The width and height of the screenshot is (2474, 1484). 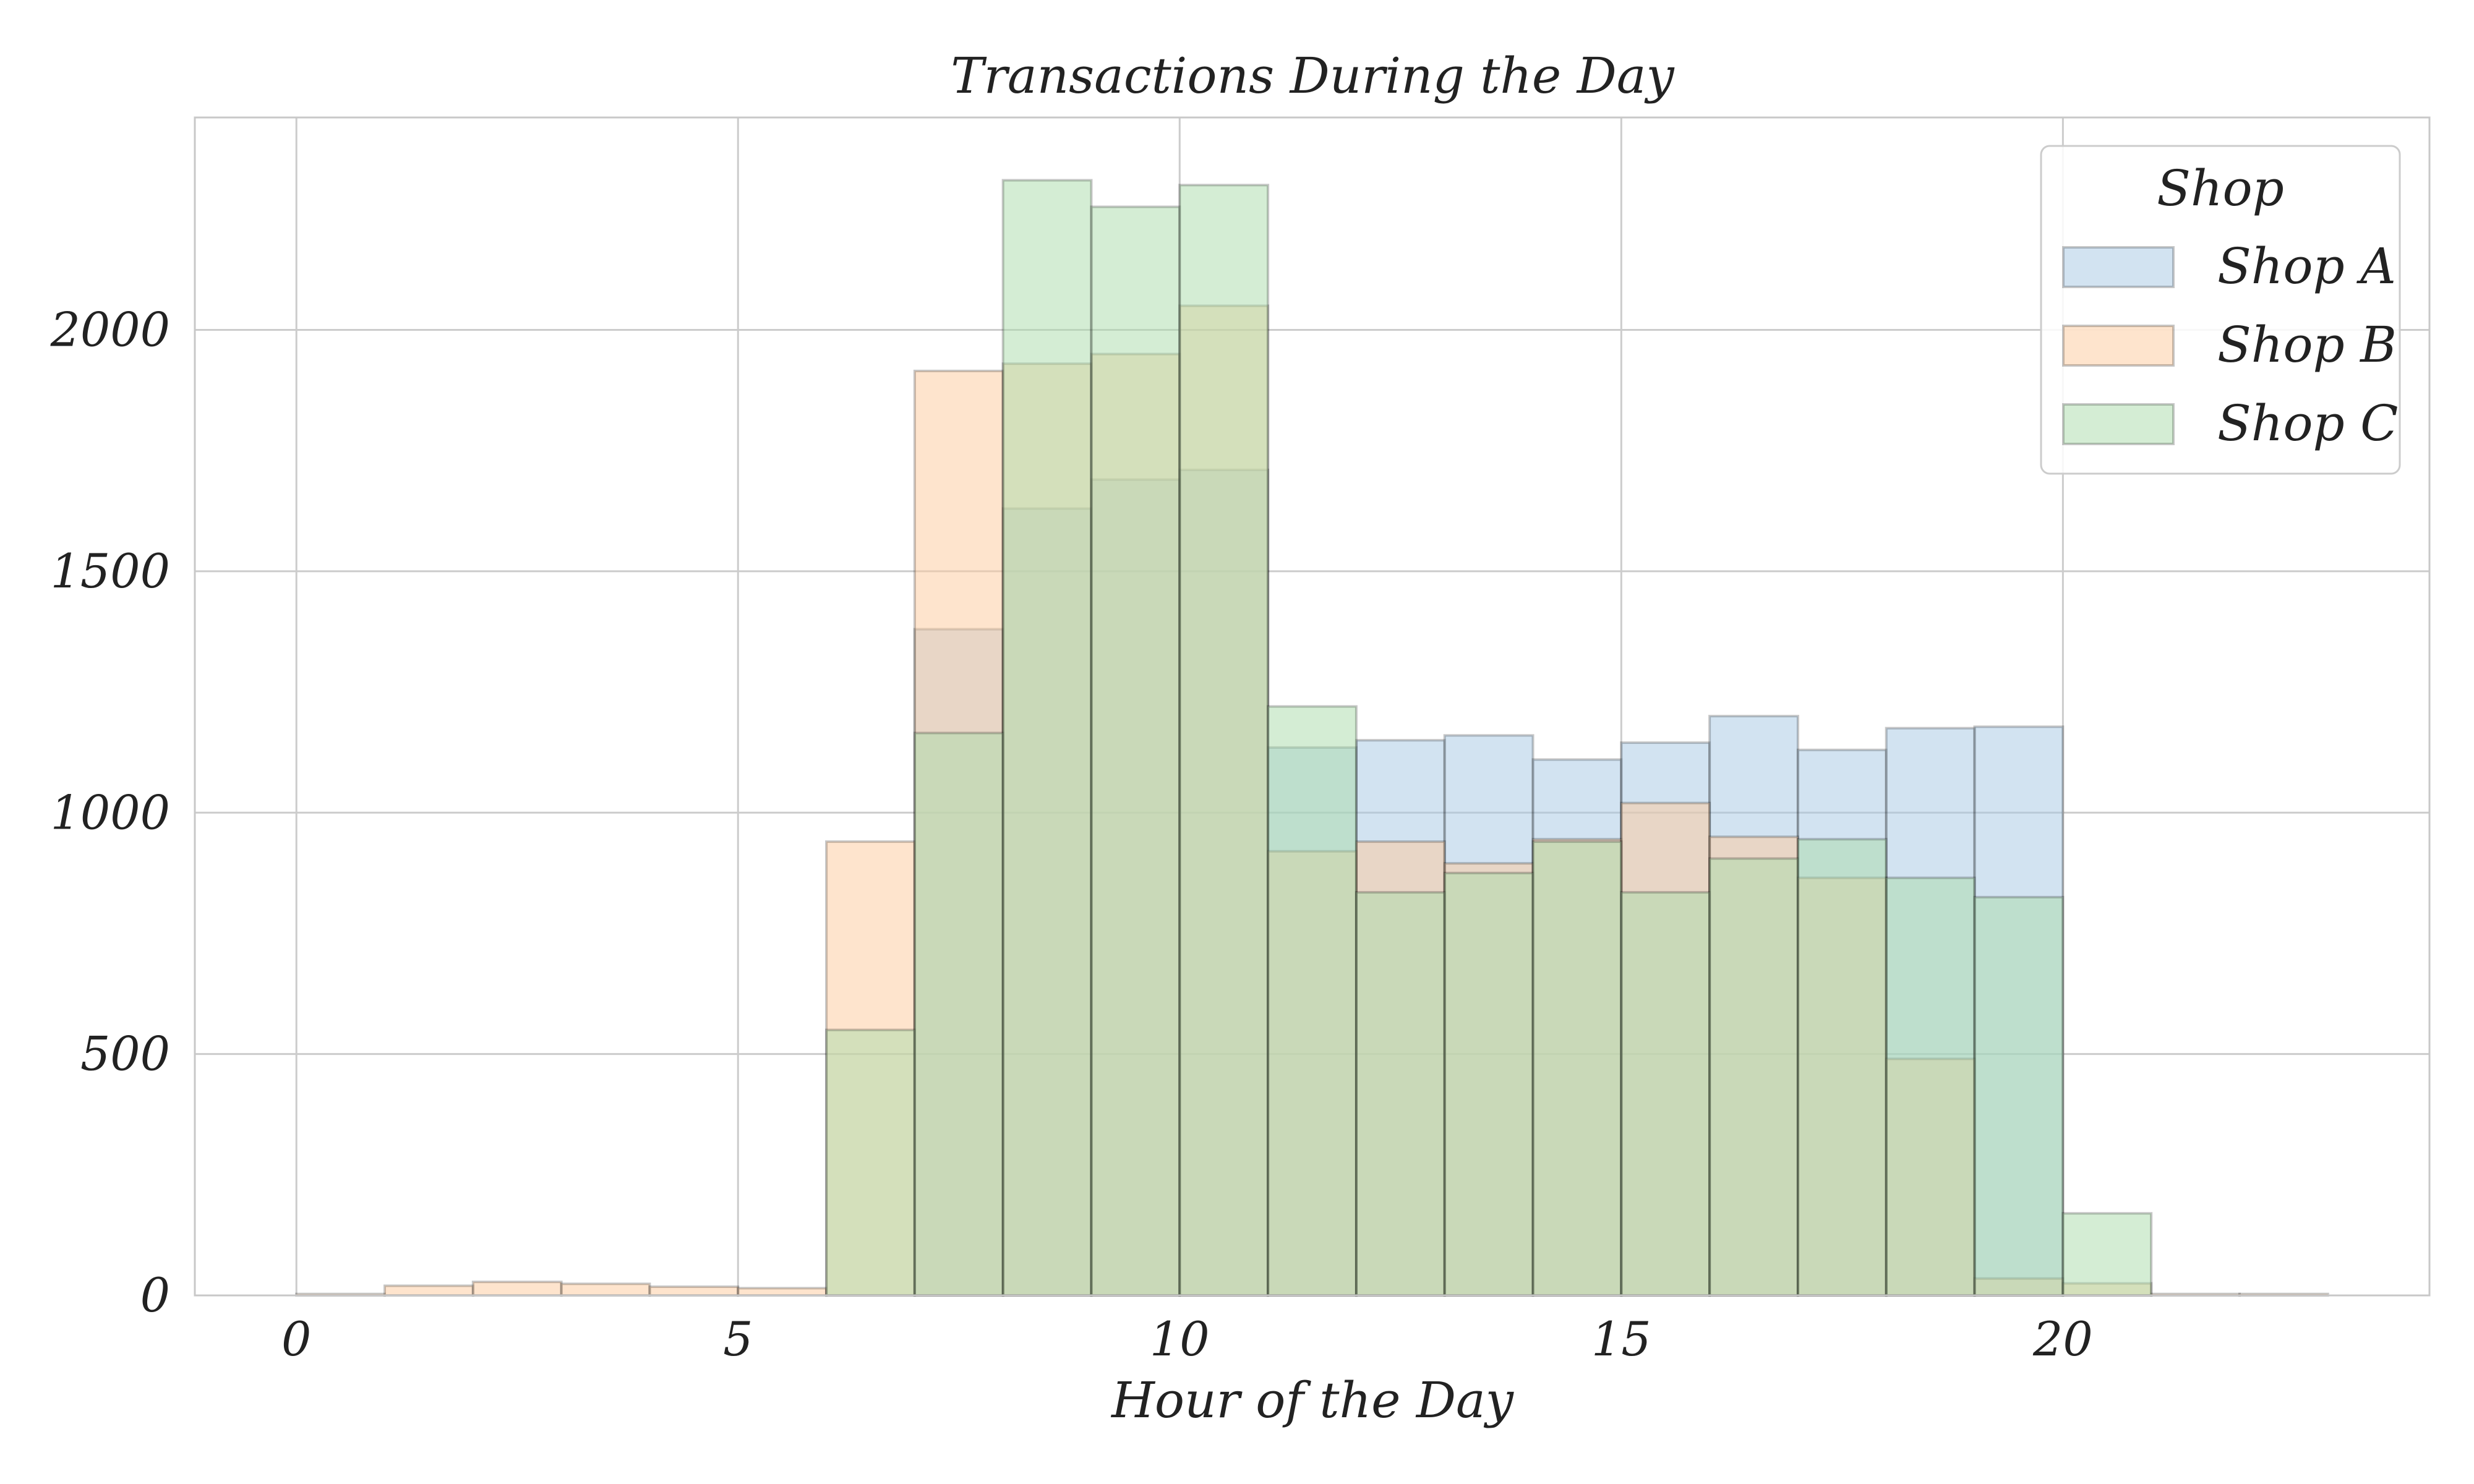 What do you see at coordinates (738, 1339) in the screenshot?
I see `x-tick-label-5: 5` at bounding box center [738, 1339].